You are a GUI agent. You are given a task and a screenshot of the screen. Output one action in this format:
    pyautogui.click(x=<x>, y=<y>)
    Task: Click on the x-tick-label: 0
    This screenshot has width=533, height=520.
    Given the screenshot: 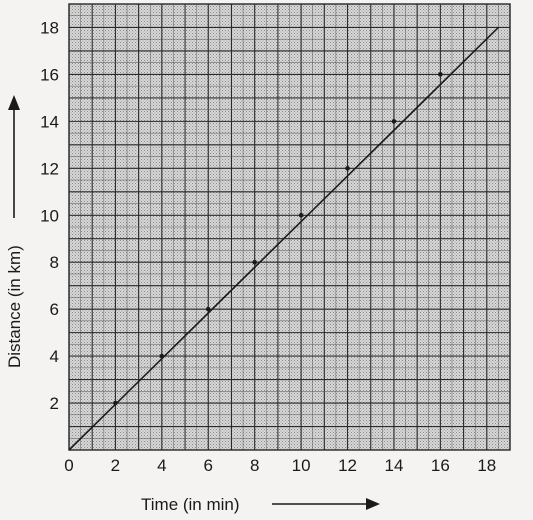 What is the action you would take?
    pyautogui.click(x=68, y=465)
    